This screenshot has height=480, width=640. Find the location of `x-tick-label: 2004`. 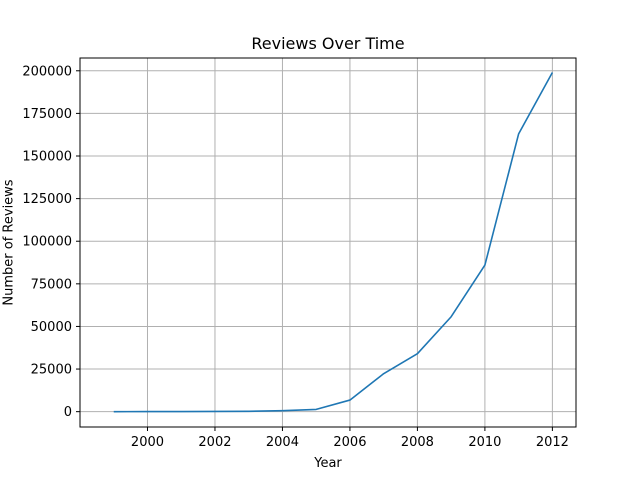

x-tick-label: 2004 is located at coordinates (282, 442).